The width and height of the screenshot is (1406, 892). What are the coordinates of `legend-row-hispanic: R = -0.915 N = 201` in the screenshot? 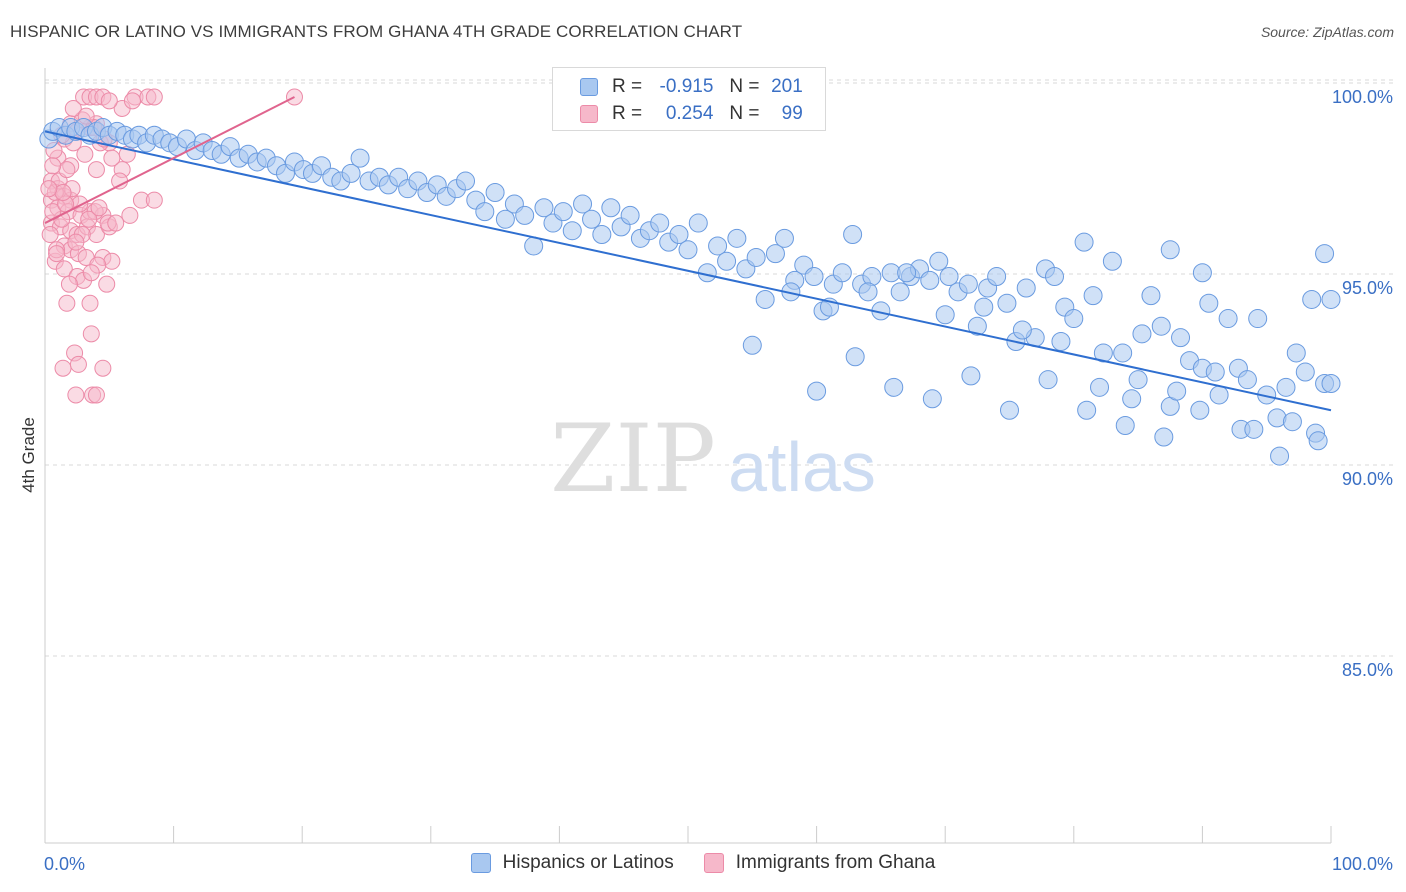 It's located at (678, 87).